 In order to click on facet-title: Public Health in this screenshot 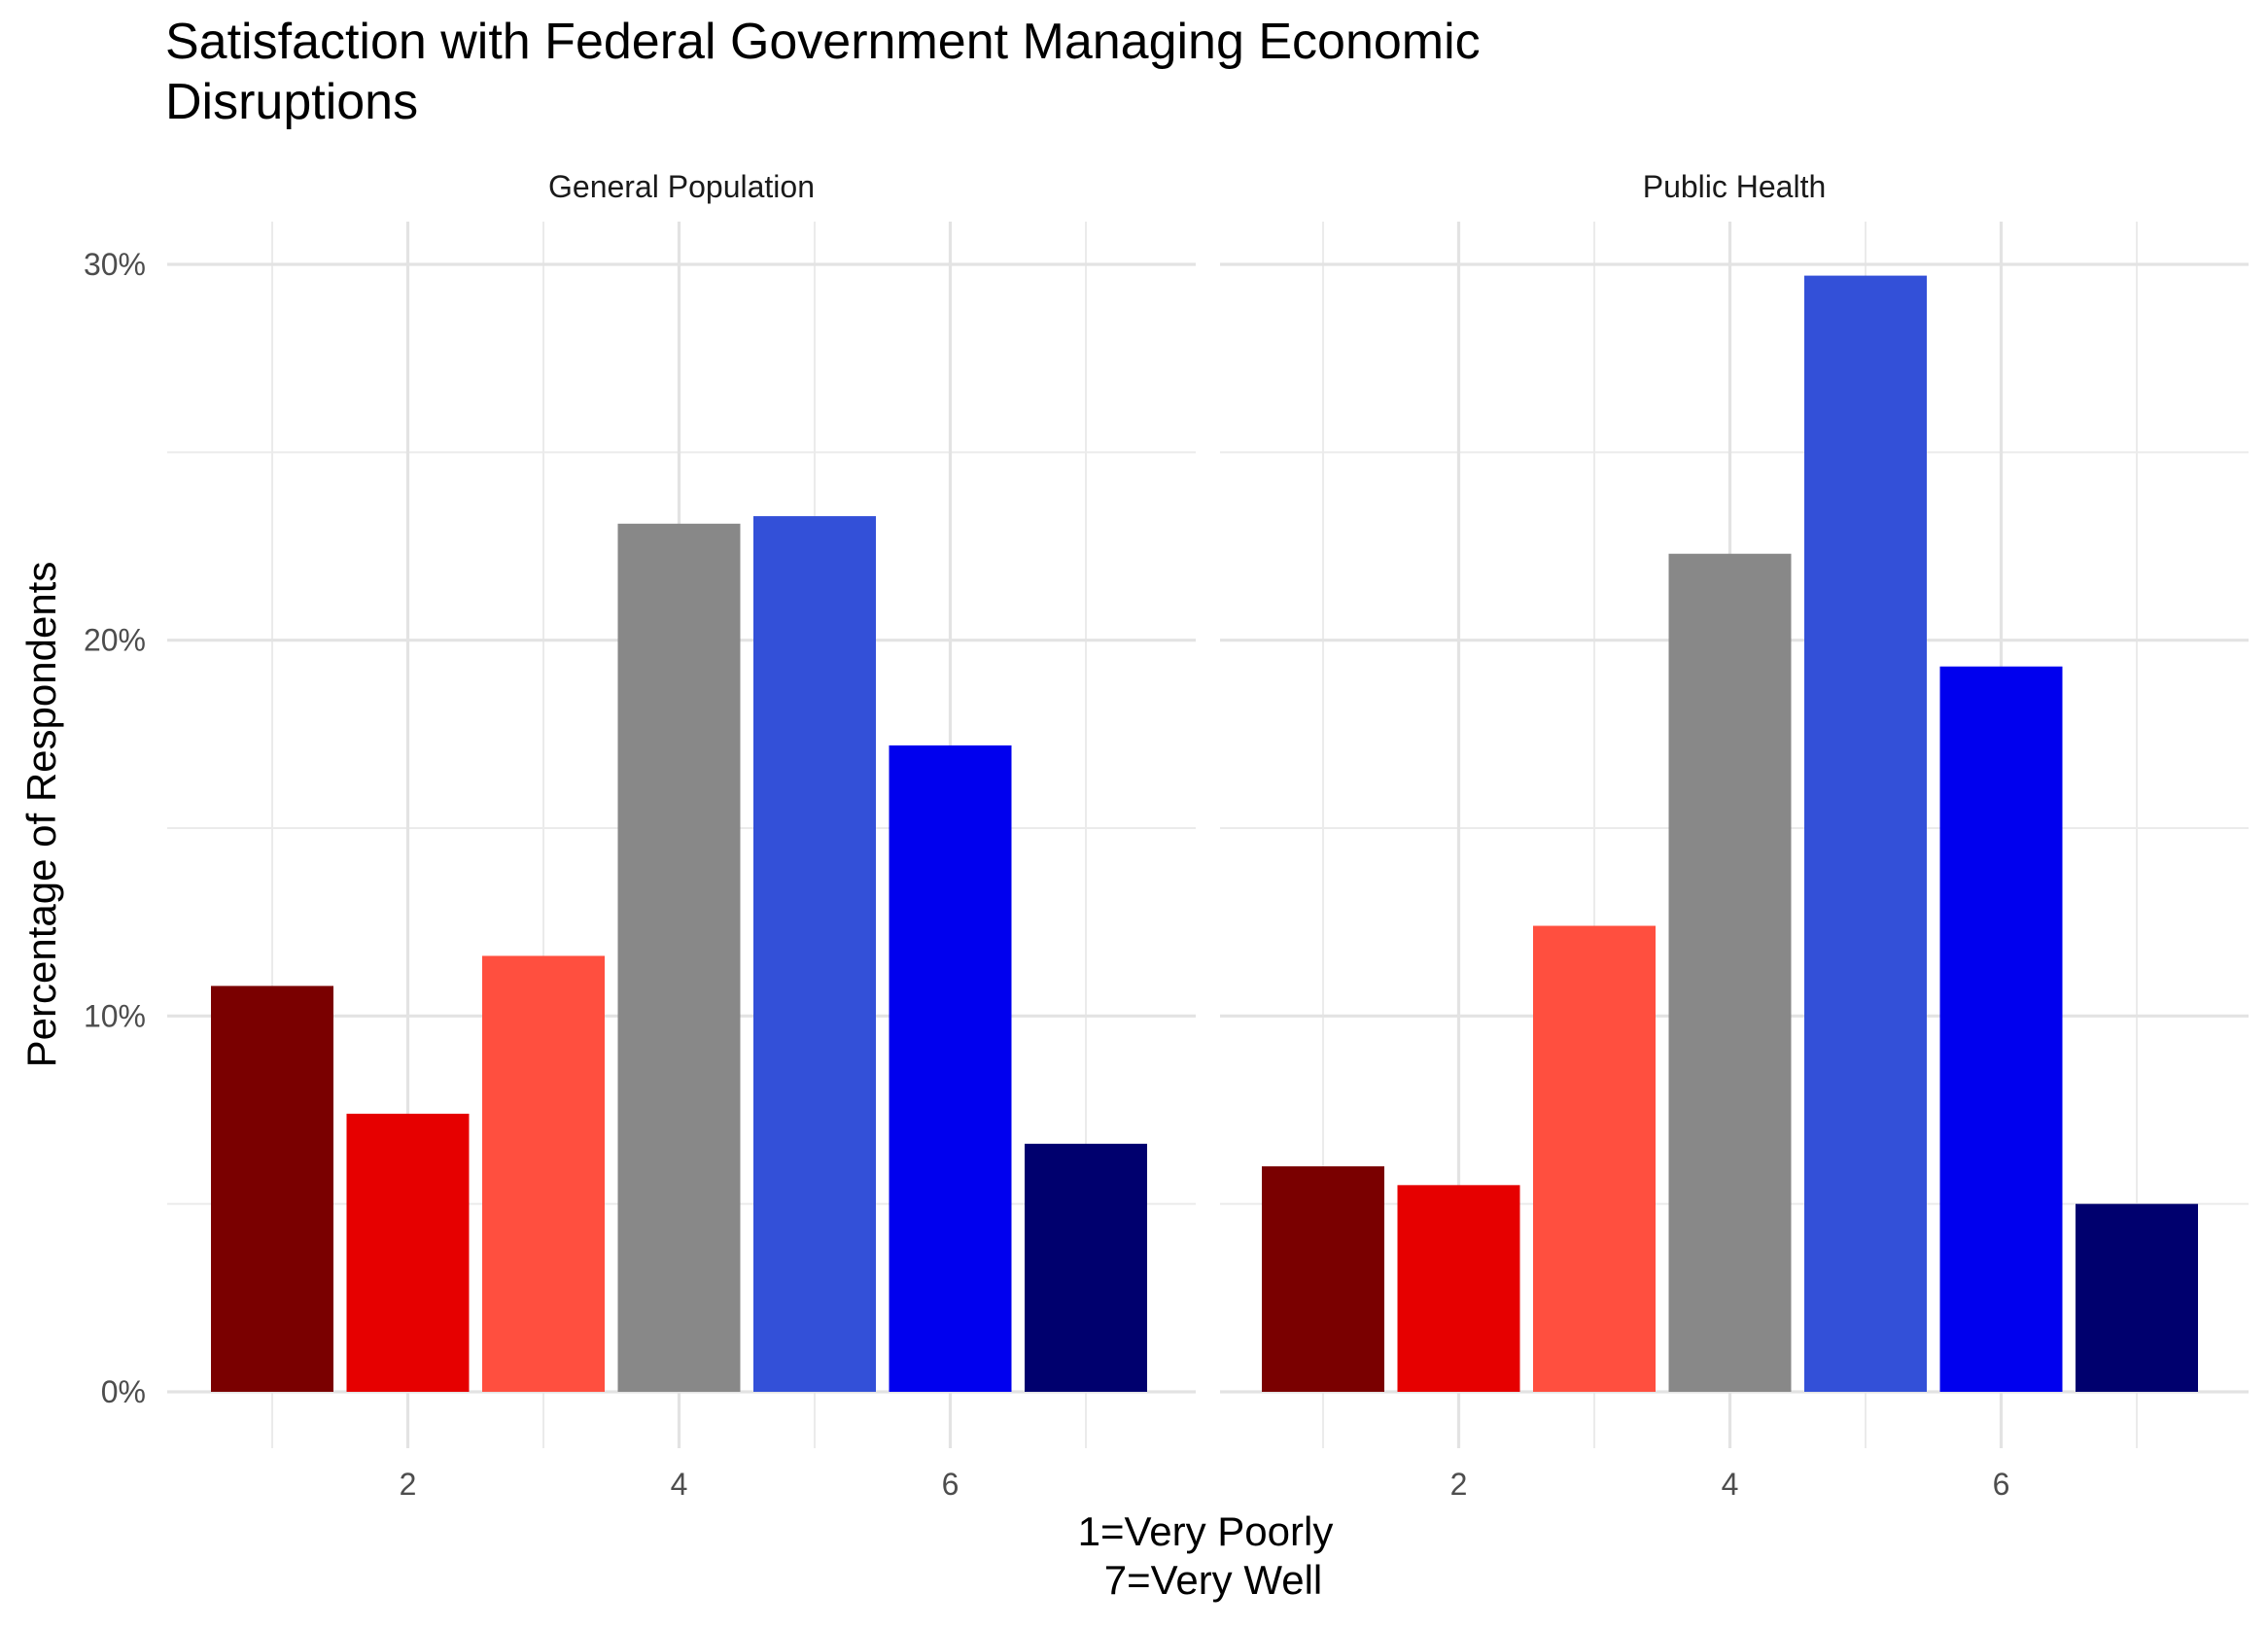, I will do `click(1735, 186)`.